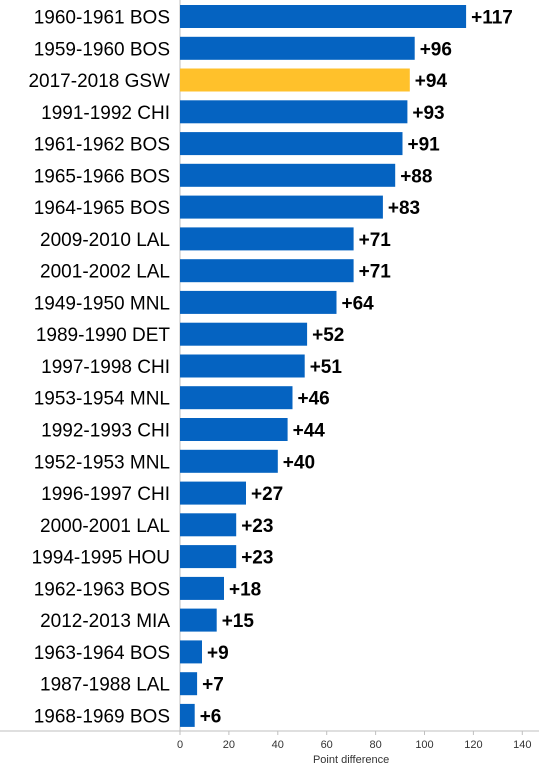 This screenshot has height=768, width=539. What do you see at coordinates (218, 653) in the screenshot?
I see `value-label: +9` at bounding box center [218, 653].